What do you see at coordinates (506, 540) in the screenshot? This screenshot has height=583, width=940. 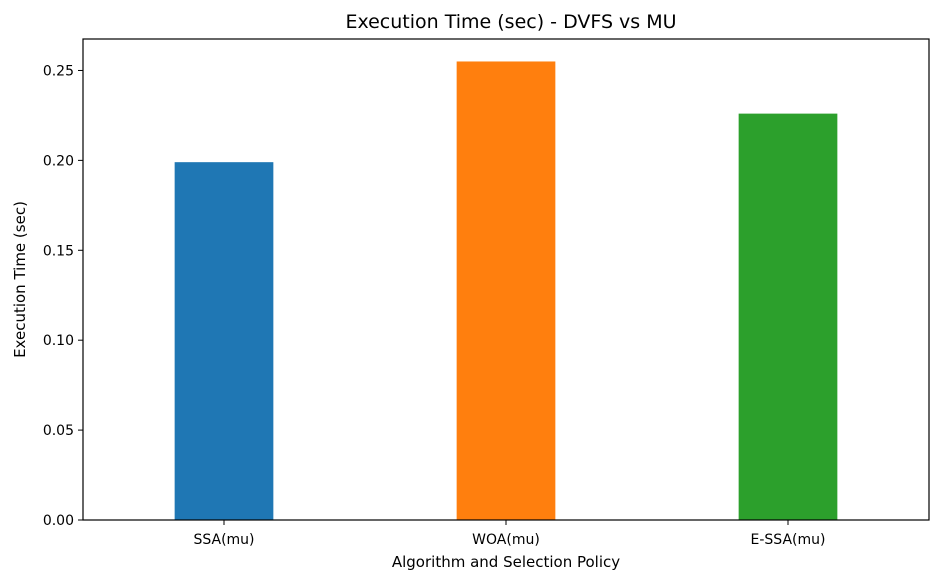 I see `x-tick-label: WOA(mu)` at bounding box center [506, 540].